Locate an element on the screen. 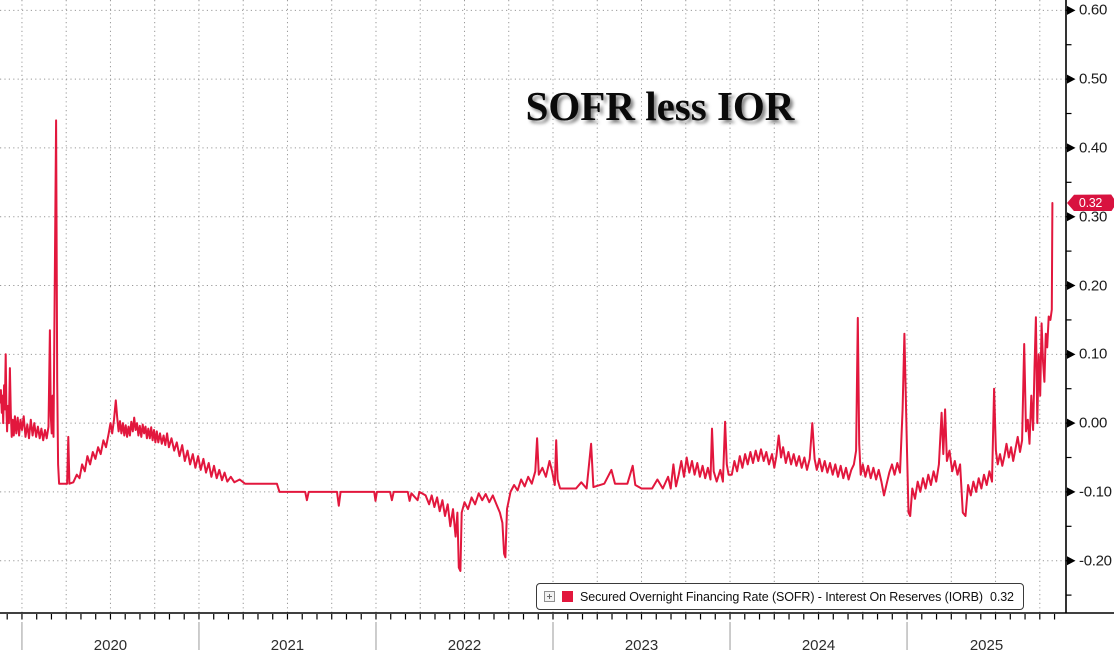  x-year-label: 2025 is located at coordinates (986, 645).